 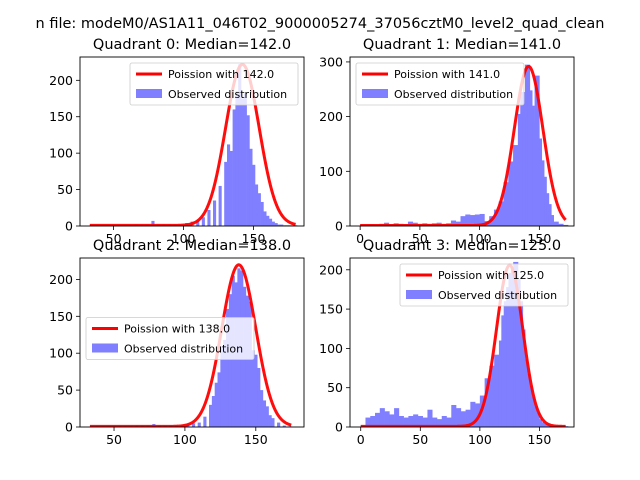 What do you see at coordinates (192, 45) in the screenshot?
I see `chart-title: Quadrant 0: Median=142.0` at bounding box center [192, 45].